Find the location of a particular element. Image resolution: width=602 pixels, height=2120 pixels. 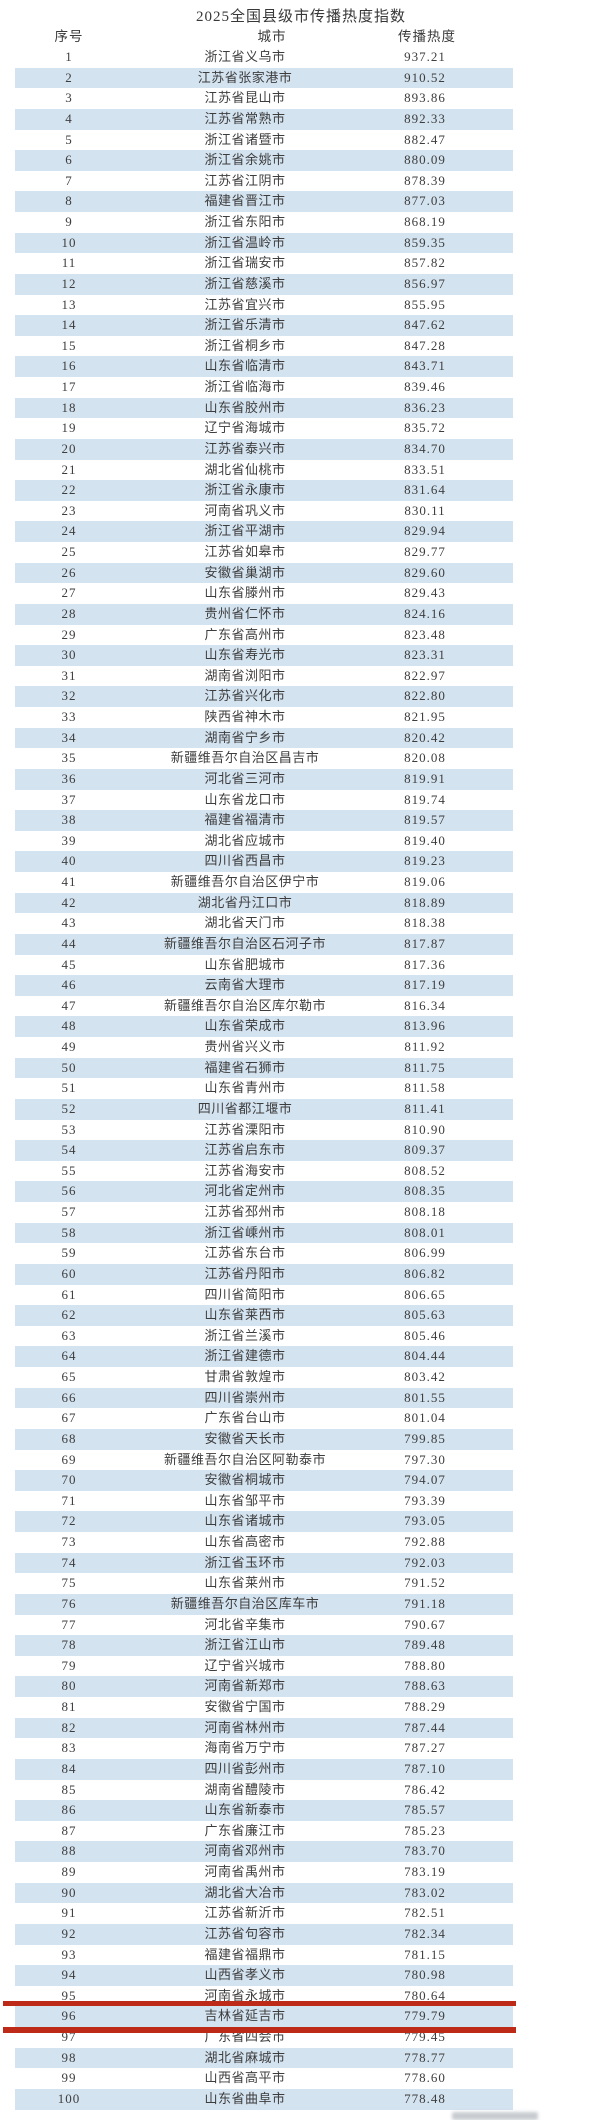

table-row: 31 湖南省浏阳市 822.97 is located at coordinates (264, 676).